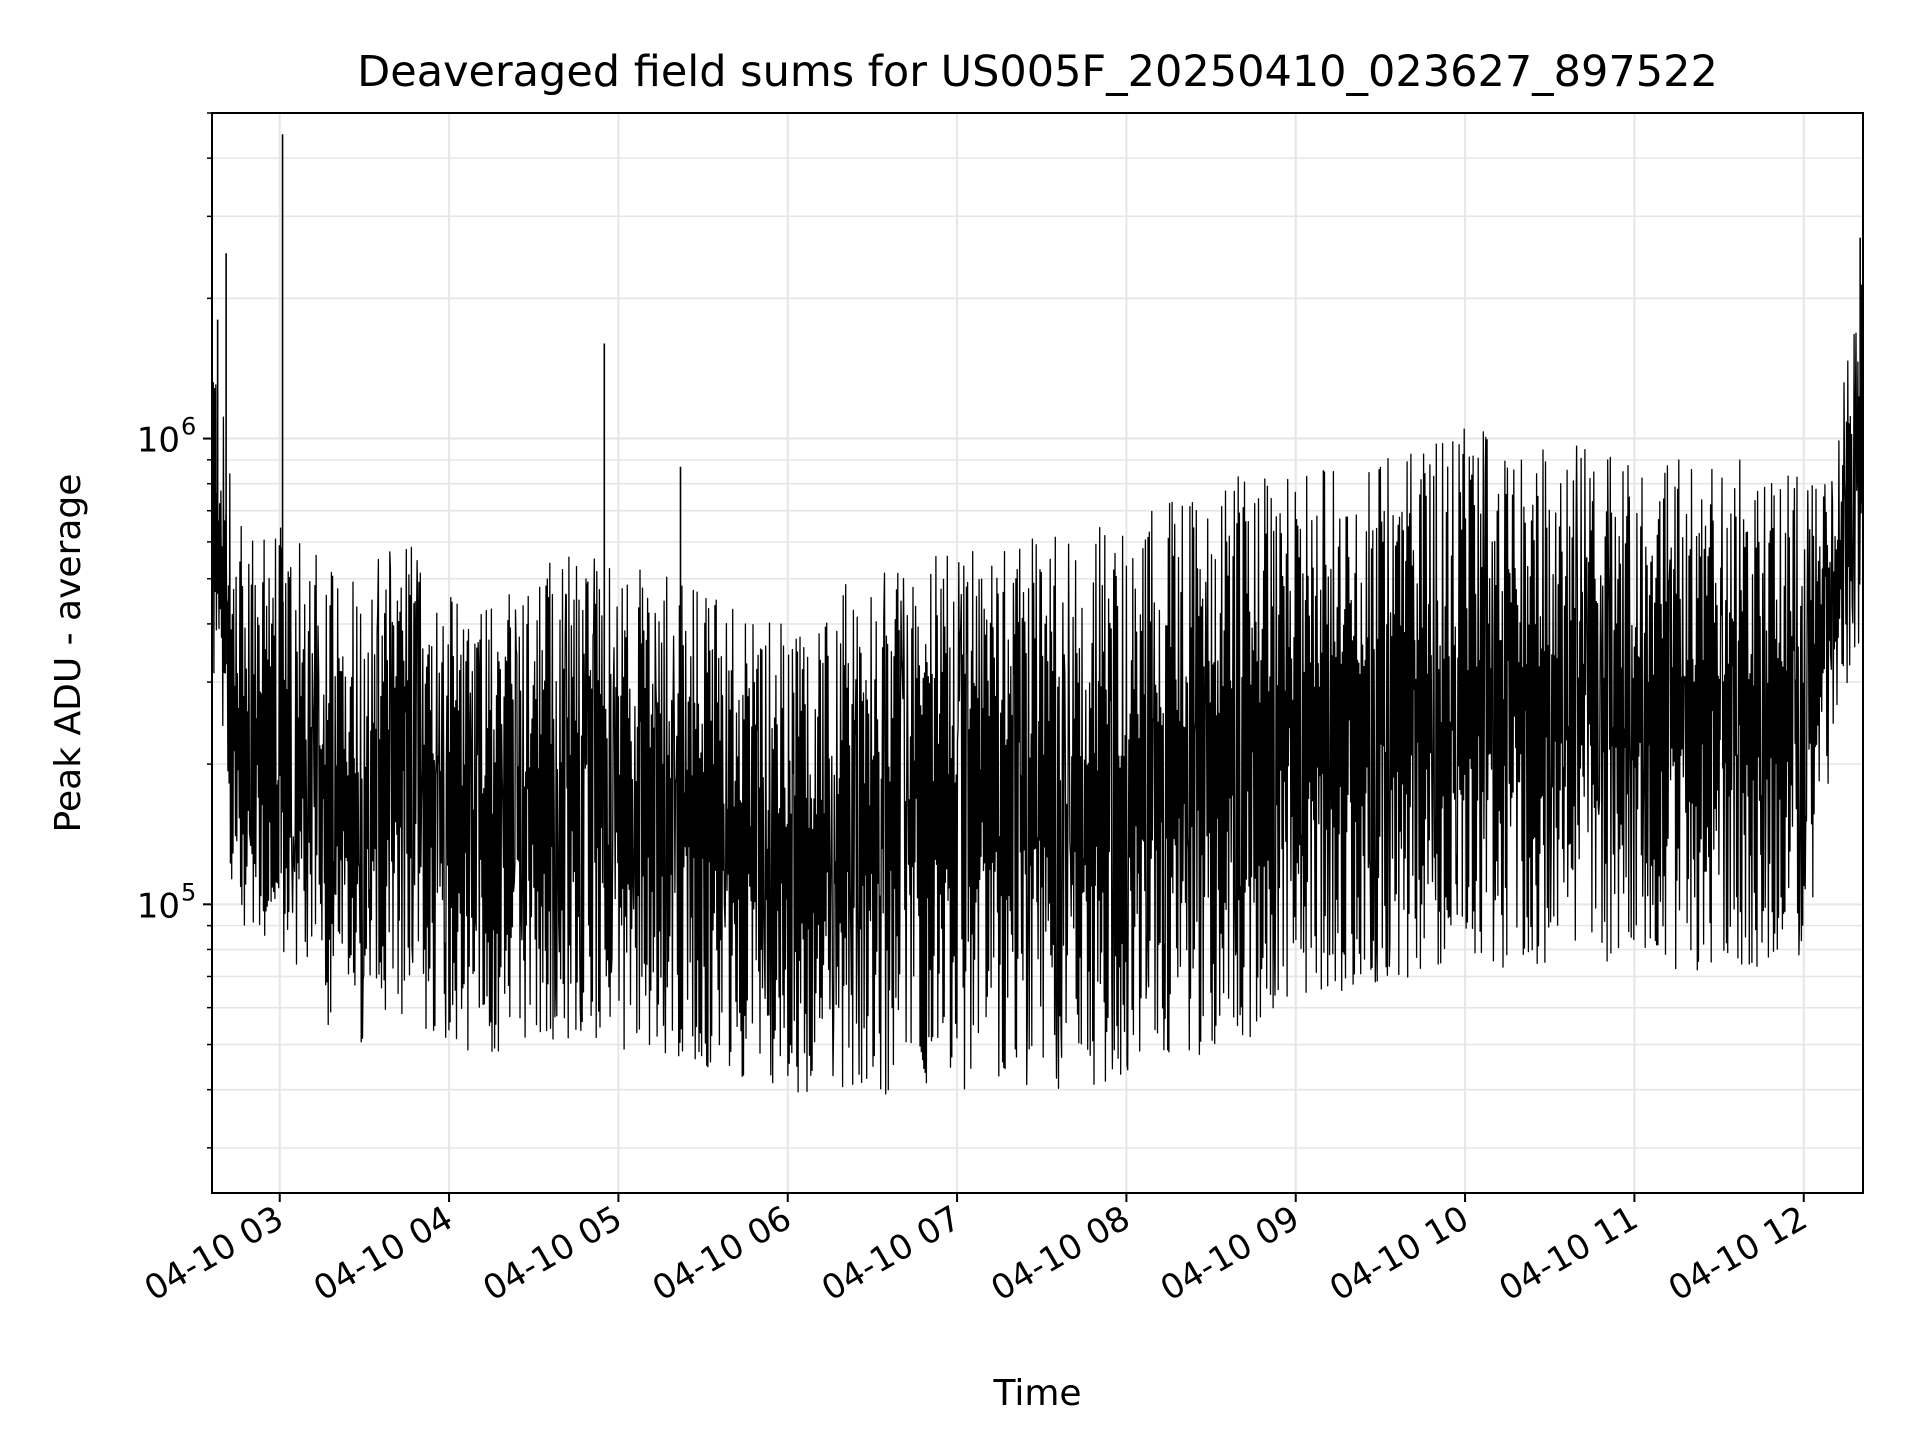  What do you see at coordinates (1036, 1393) in the screenshot?
I see `x-axis-label: Time` at bounding box center [1036, 1393].